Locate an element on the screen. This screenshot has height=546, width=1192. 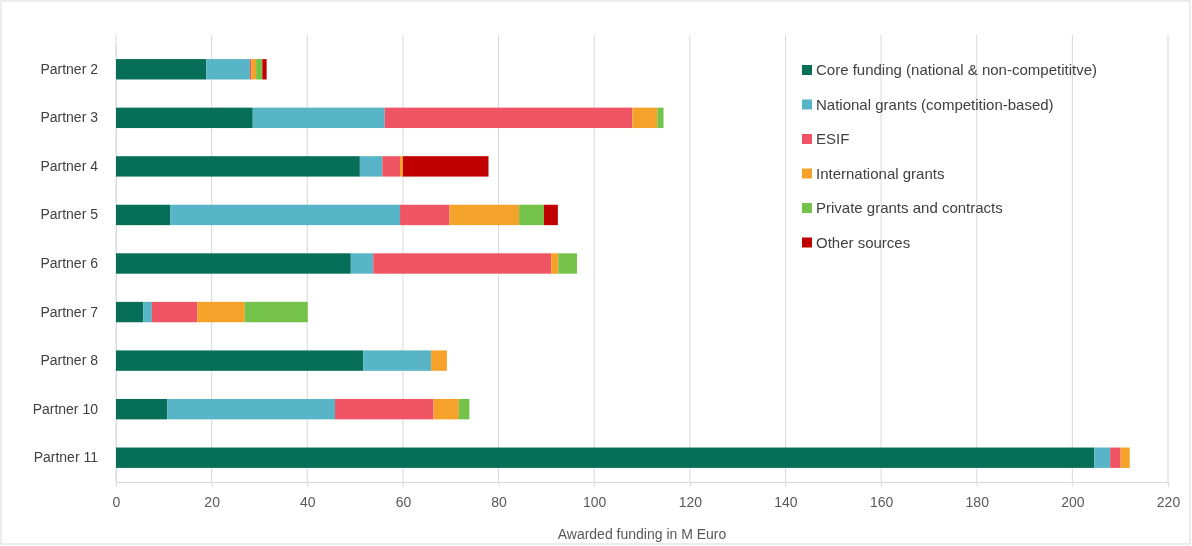
legend-label: Other sources is located at coordinates (863, 242).